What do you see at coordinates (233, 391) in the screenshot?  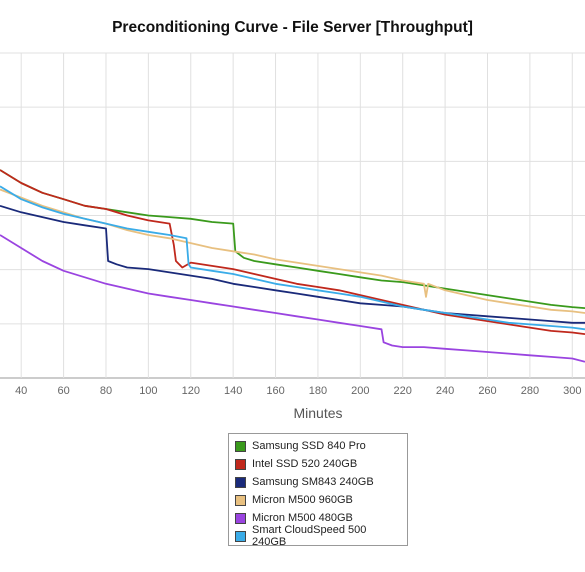 I see `x-tick-label: 140` at bounding box center [233, 391].